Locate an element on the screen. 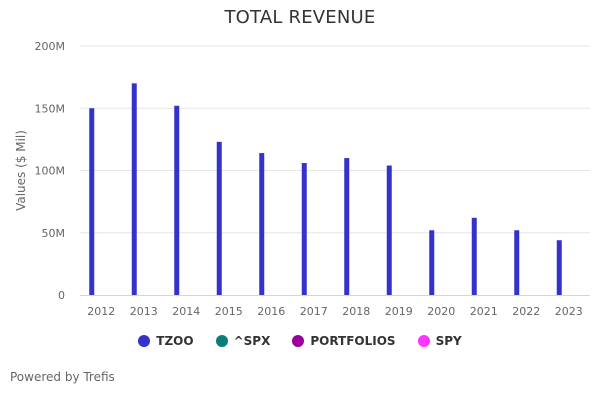 The image size is (600, 400). legend: TZOO ^SPX PORTFOLIOS SPY is located at coordinates (300, 341).